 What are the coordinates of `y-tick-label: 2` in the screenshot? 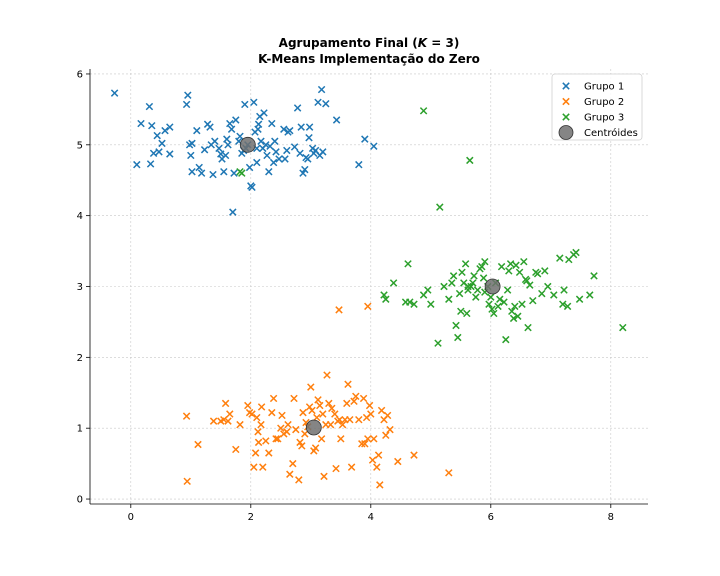 It's located at (80, 358).